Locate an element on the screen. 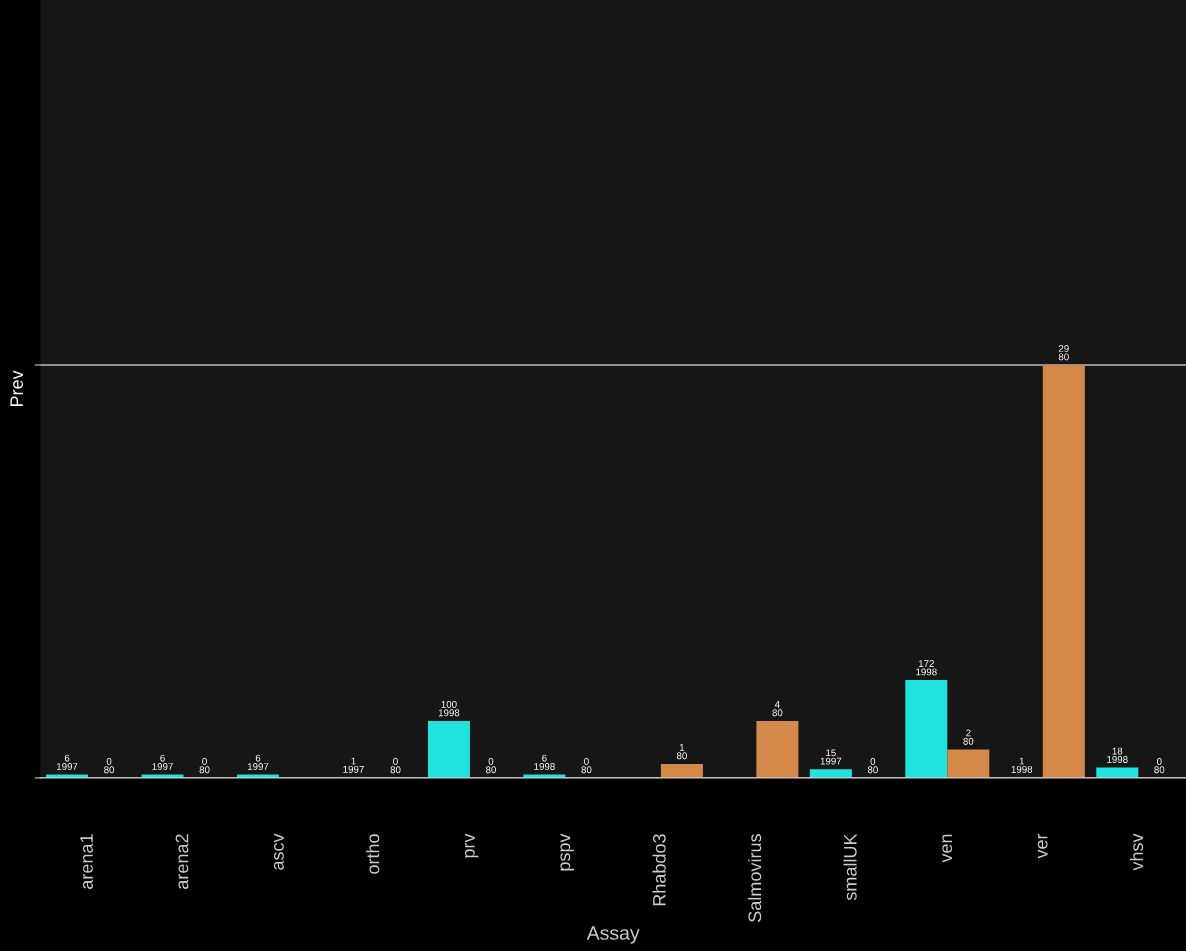  annotation: 29 80 is located at coordinates (1063, 353).